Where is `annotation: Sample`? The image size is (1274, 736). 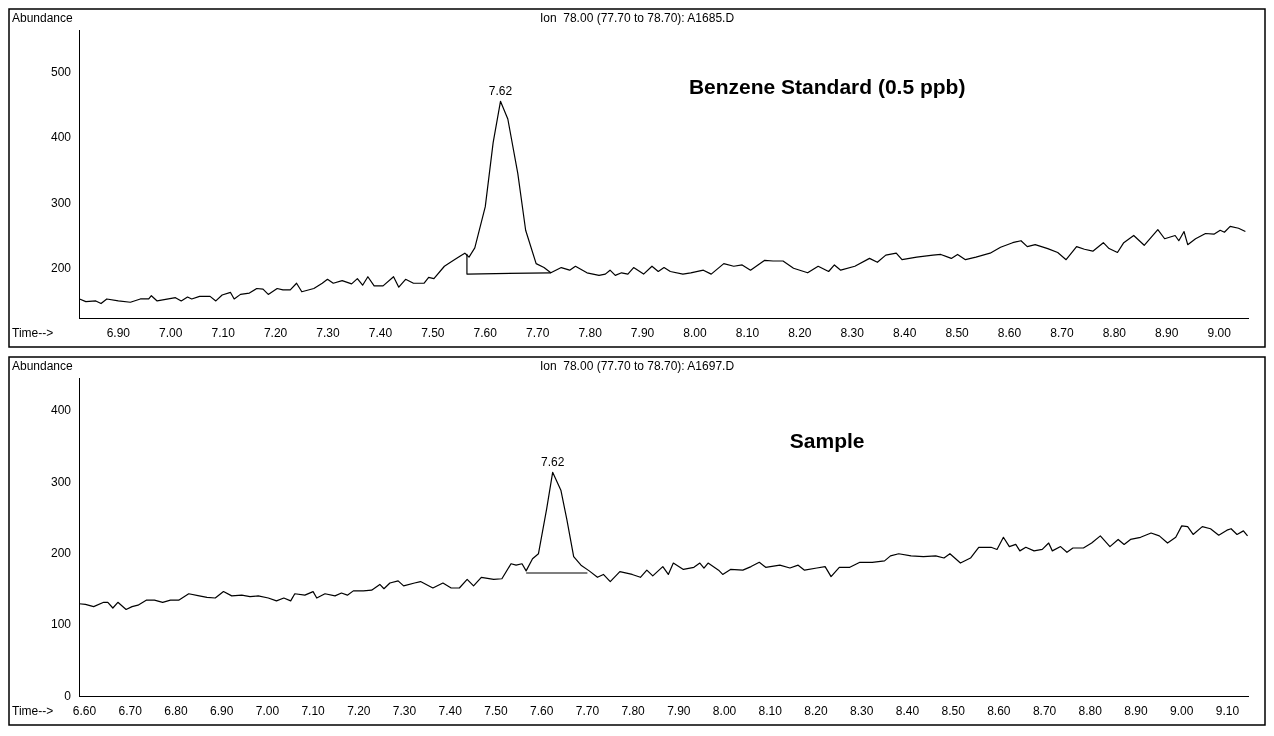
annotation: Sample is located at coordinates (827, 440).